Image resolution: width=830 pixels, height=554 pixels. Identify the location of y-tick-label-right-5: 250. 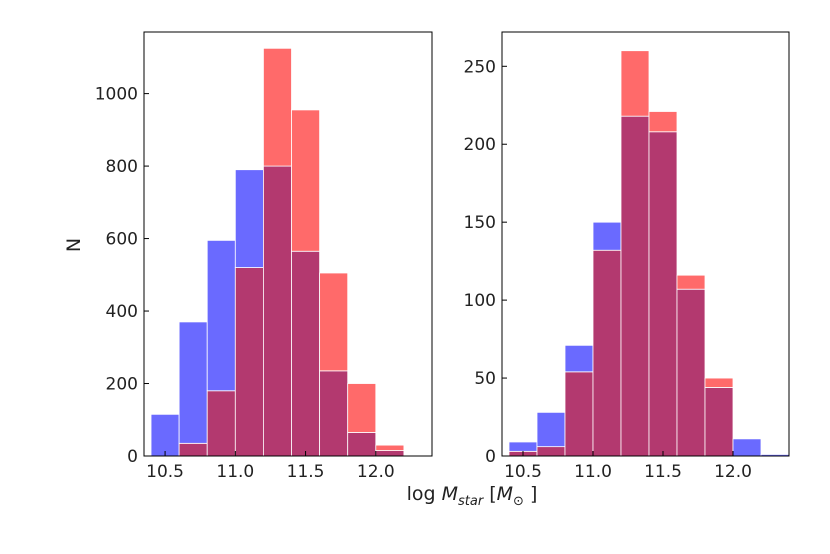
(480, 67).